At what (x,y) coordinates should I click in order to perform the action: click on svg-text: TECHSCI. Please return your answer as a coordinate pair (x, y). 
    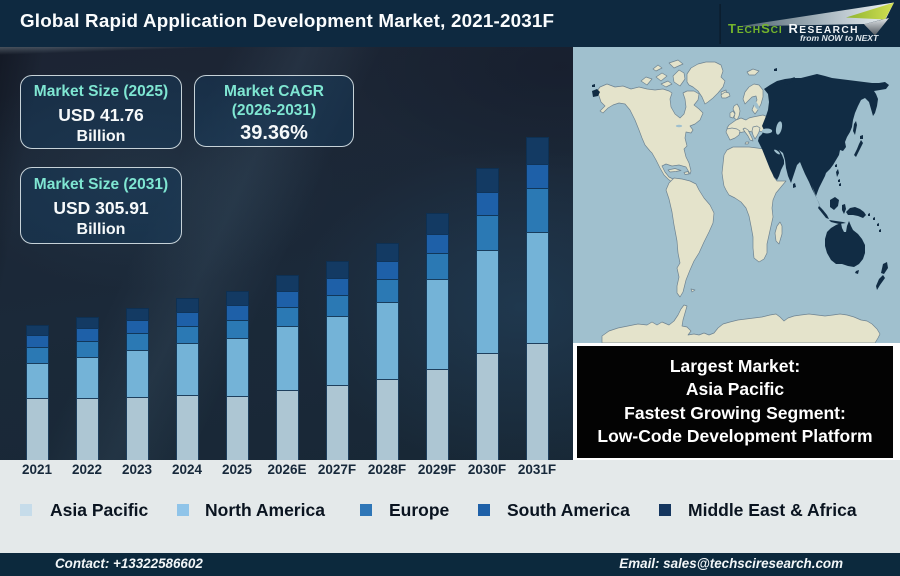
    Looking at the image, I should click on (755, 28).